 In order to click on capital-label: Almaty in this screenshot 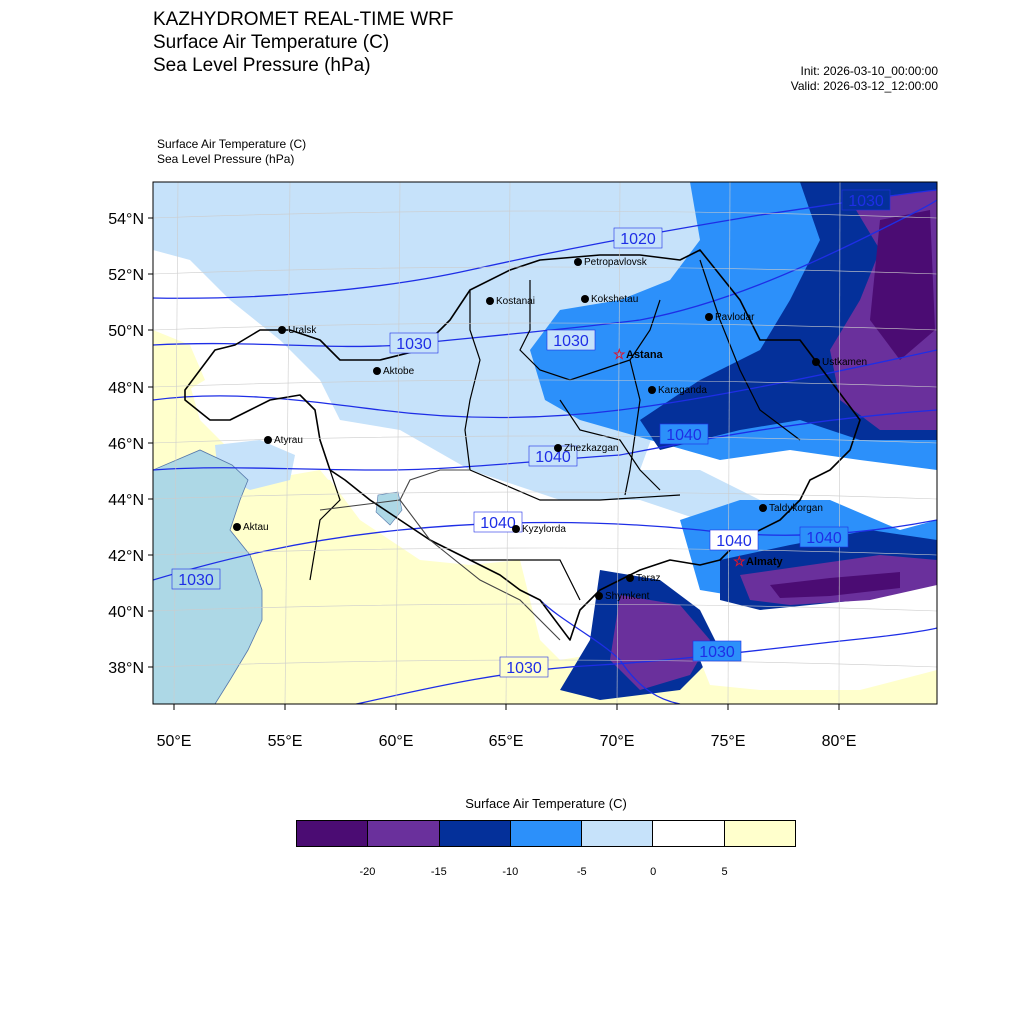, I will do `click(765, 562)`.